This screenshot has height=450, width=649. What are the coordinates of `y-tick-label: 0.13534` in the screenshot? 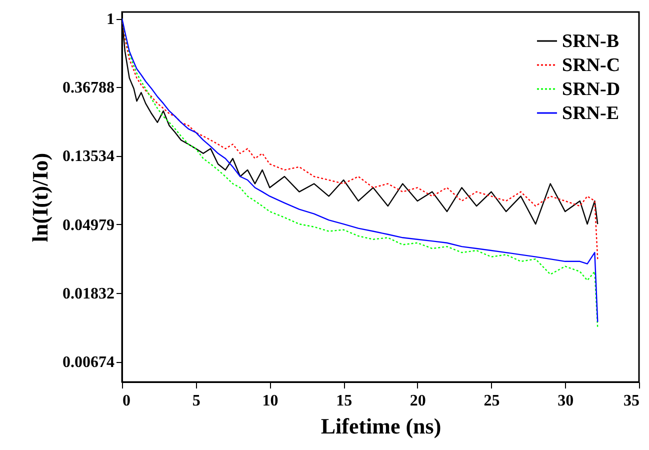 It's located at (88, 157).